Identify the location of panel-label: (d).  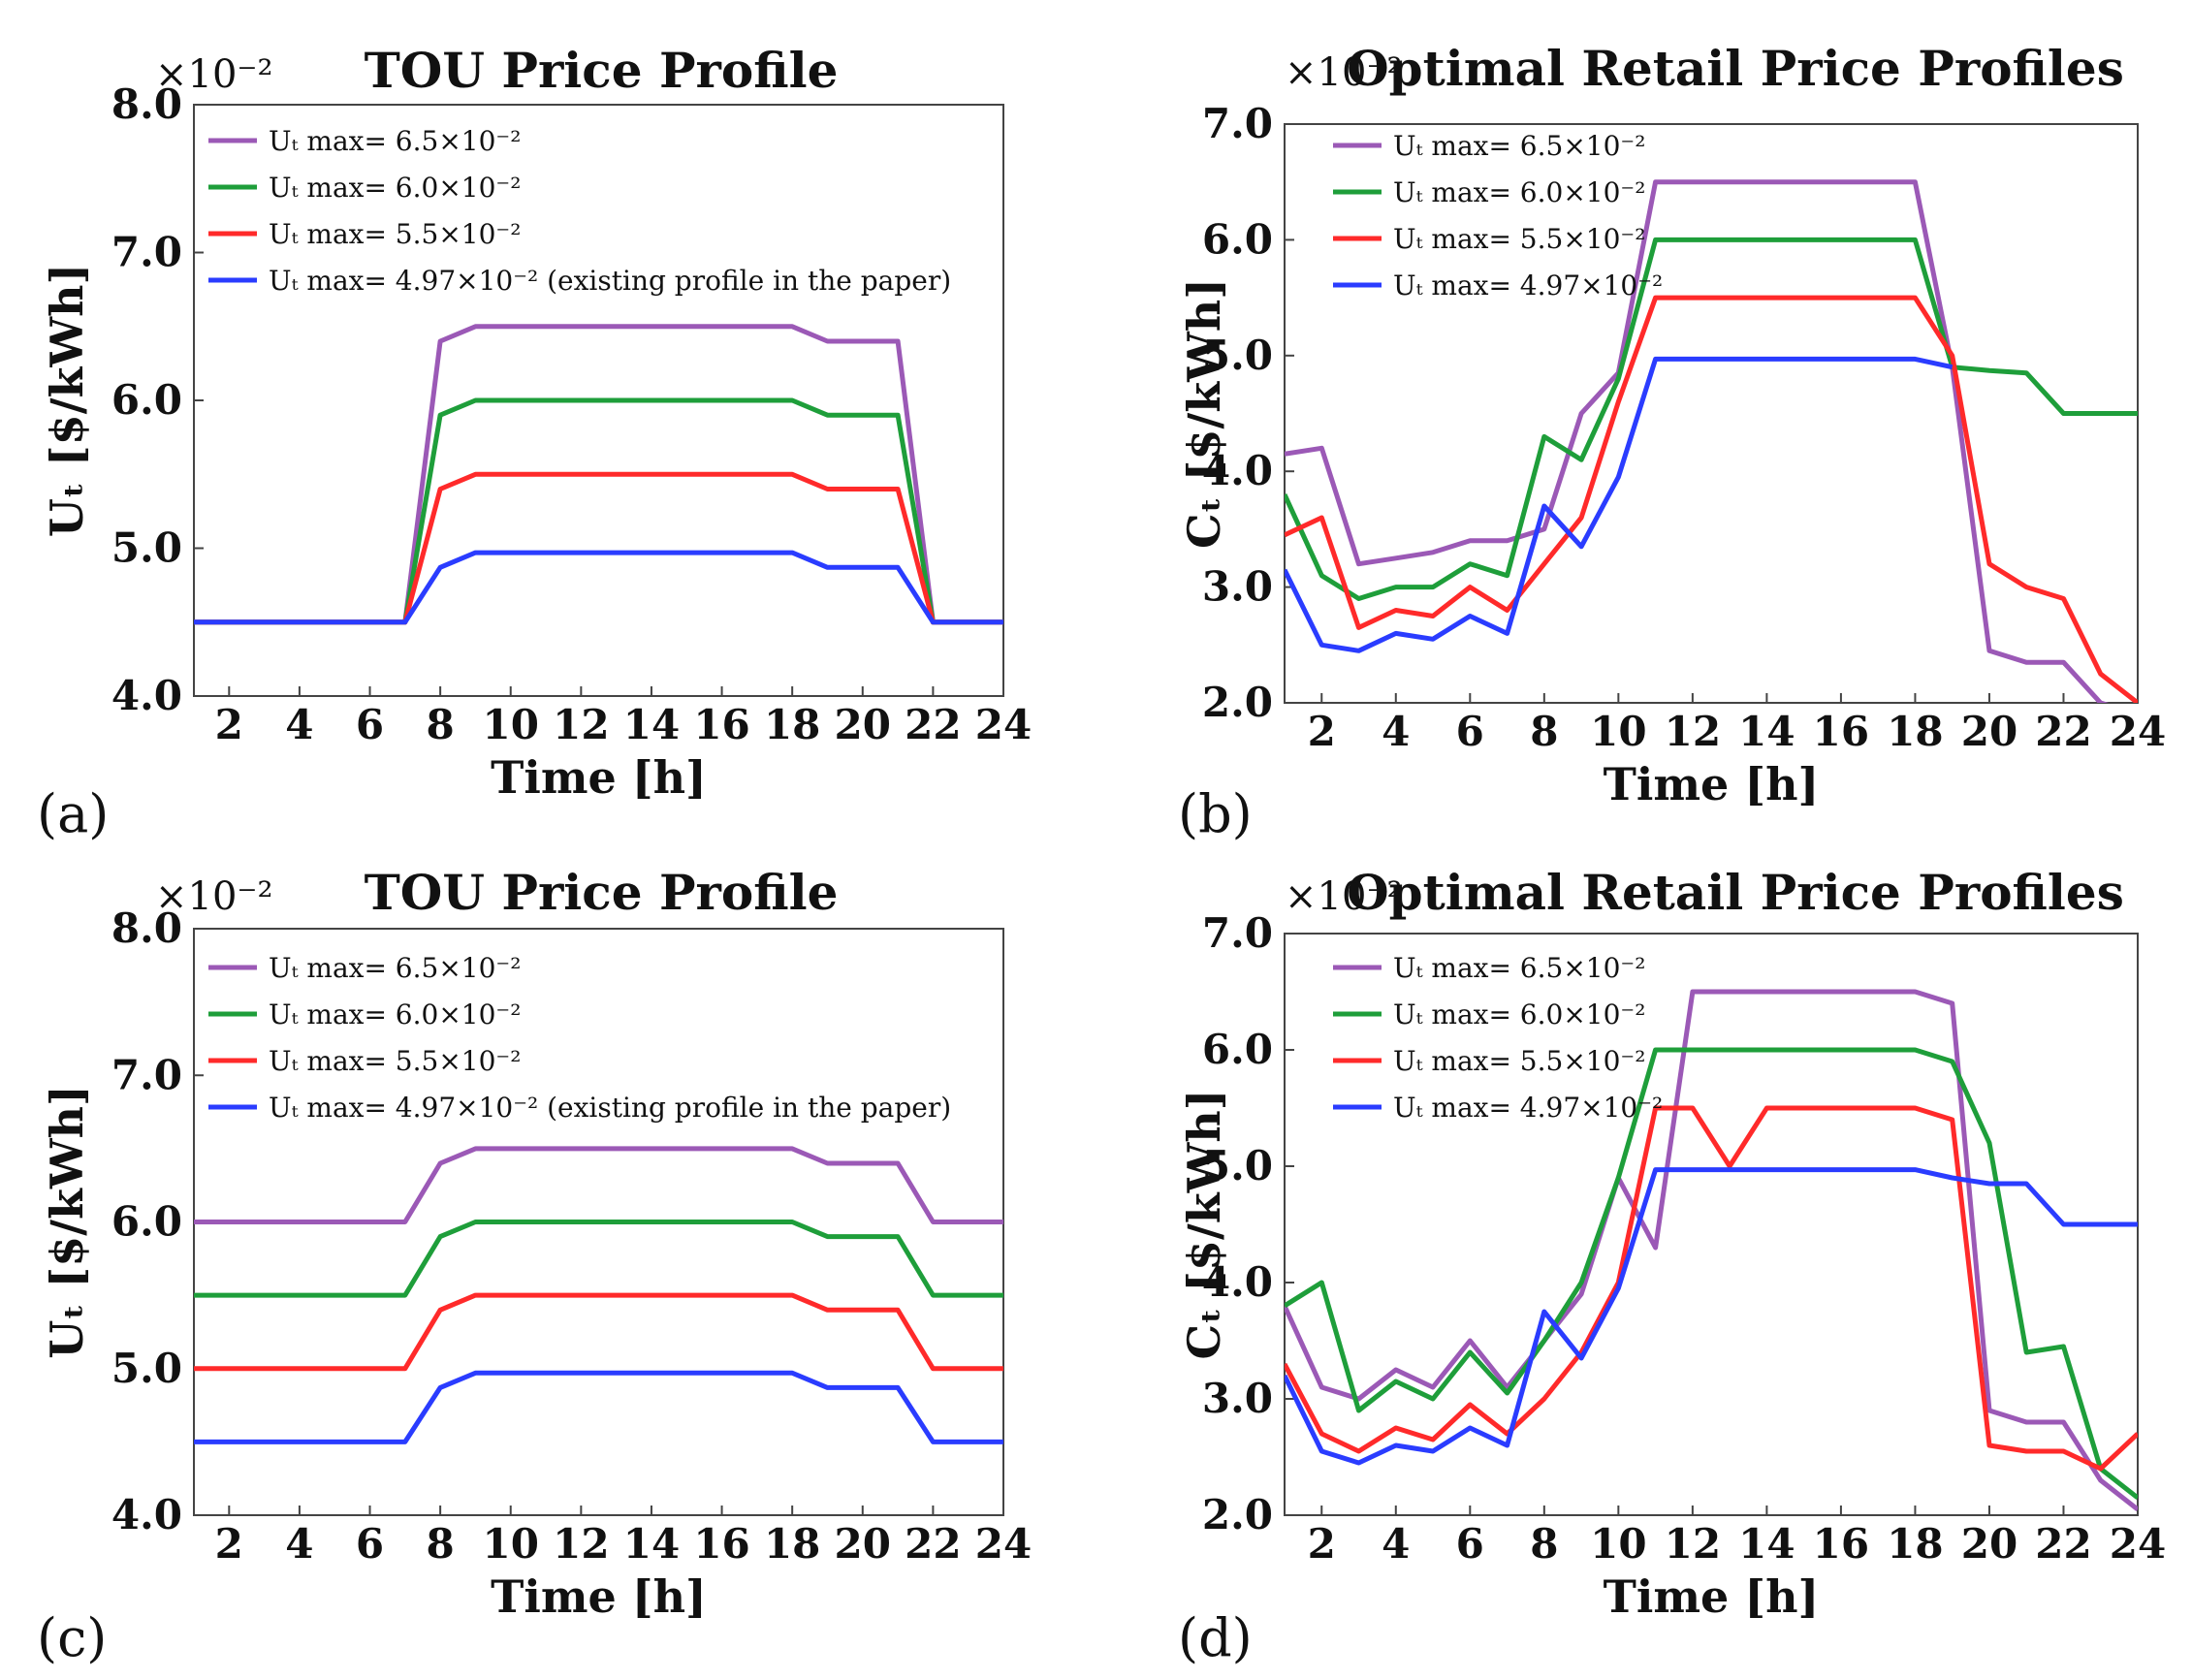
(1215, 1637).